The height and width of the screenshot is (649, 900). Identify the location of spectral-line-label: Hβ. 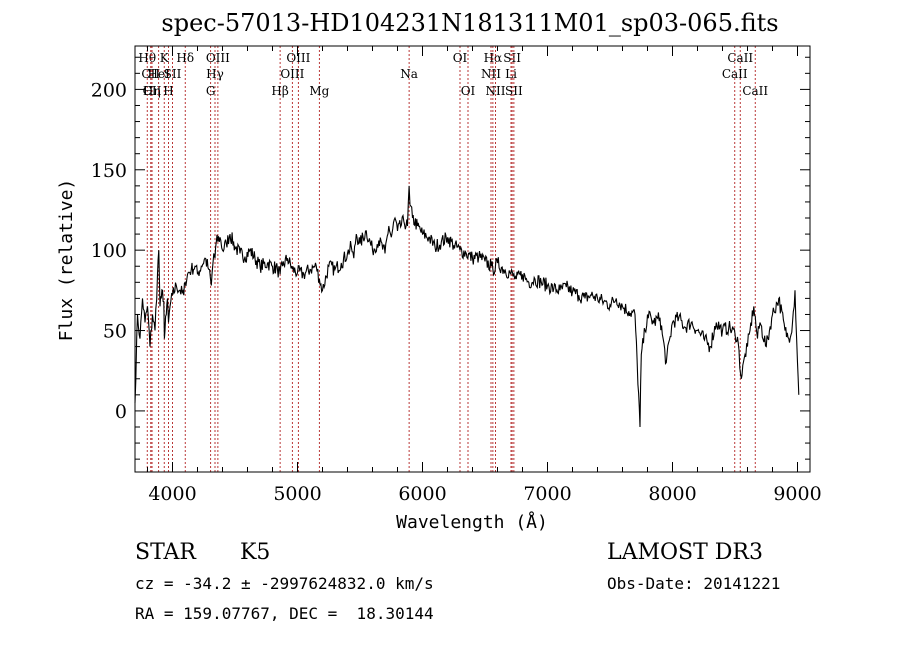
(279, 91).